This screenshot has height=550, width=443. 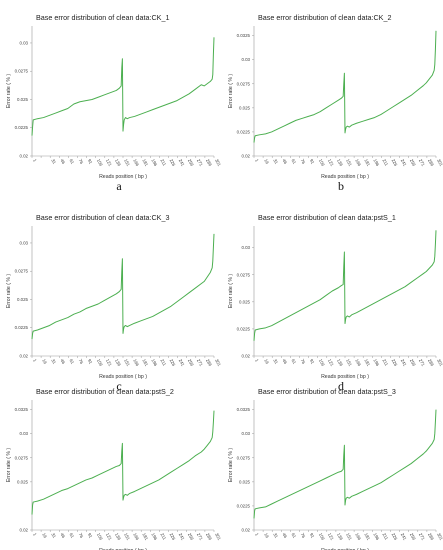 What do you see at coordinates (322, 162) in the screenshot?
I see `x-tick-label: 106` at bounding box center [322, 162].